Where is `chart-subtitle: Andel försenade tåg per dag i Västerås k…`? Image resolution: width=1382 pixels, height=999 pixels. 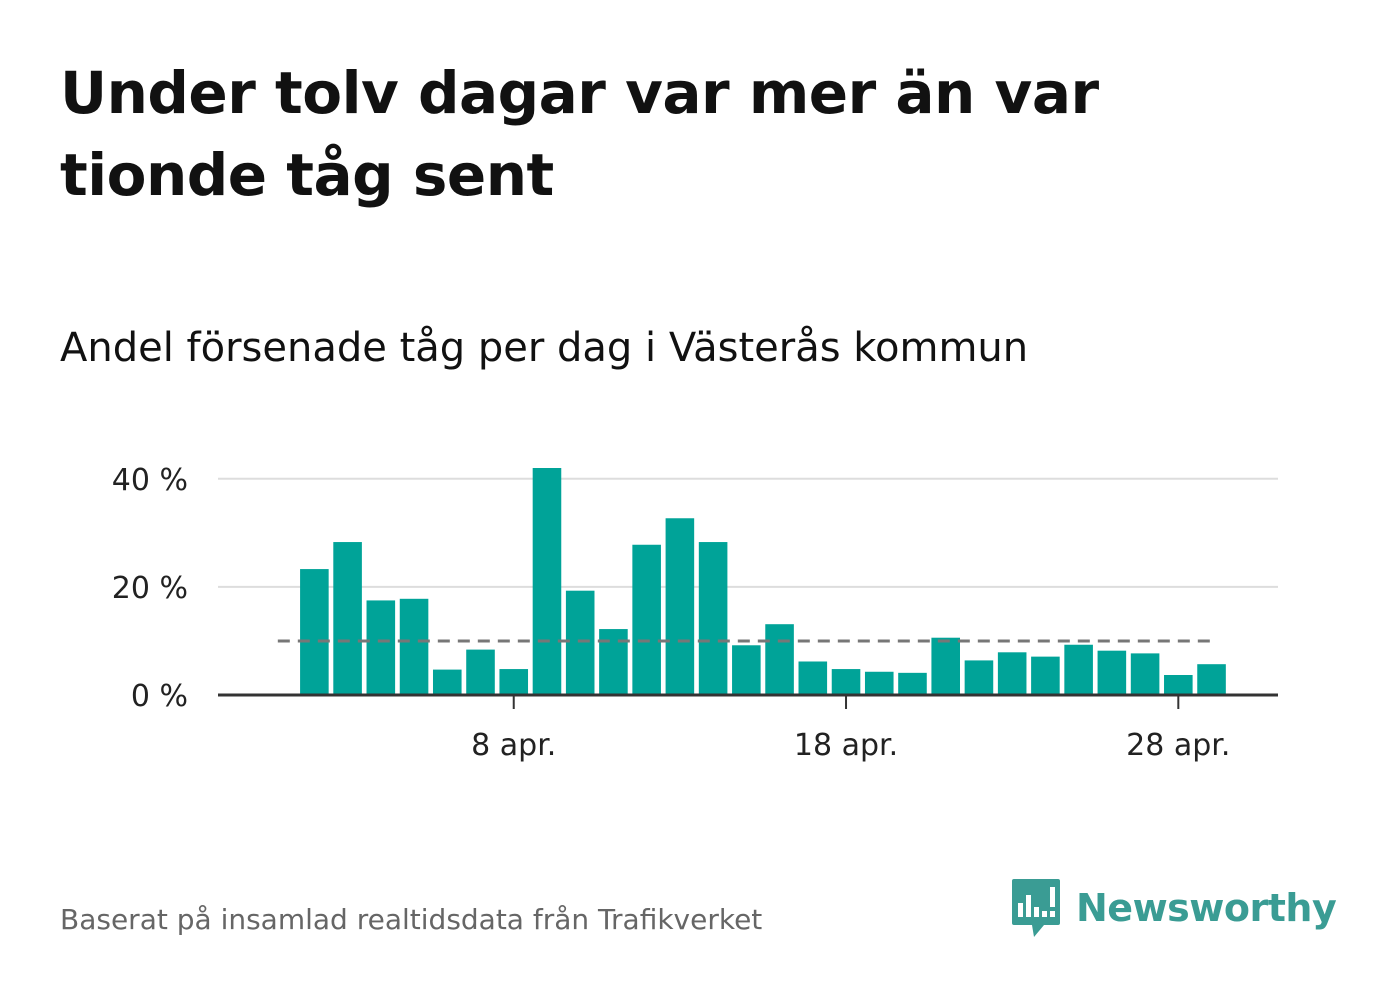 chart-subtitle: Andel försenade tåg per dag i Västerås k… is located at coordinates (544, 348).